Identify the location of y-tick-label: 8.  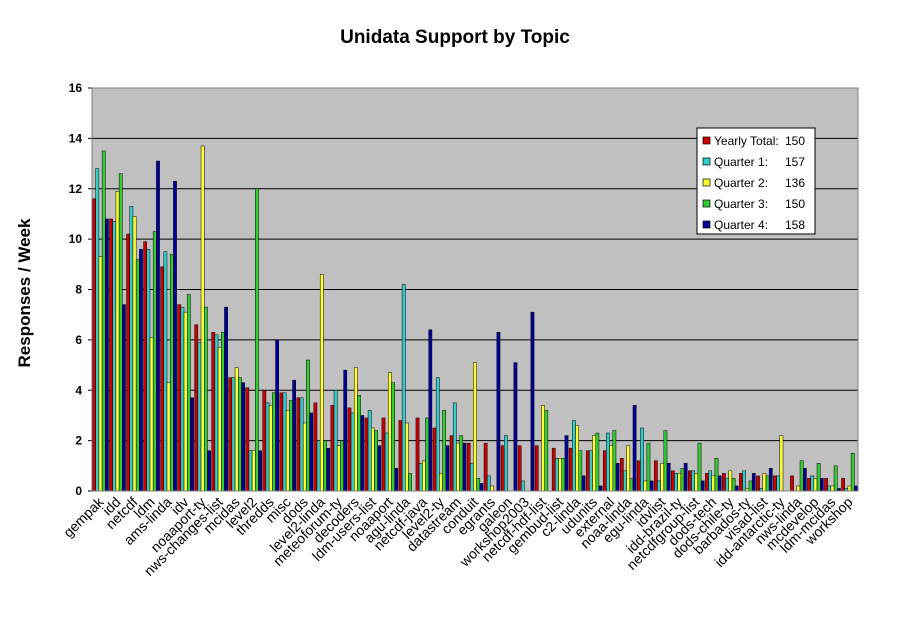
(78, 290).